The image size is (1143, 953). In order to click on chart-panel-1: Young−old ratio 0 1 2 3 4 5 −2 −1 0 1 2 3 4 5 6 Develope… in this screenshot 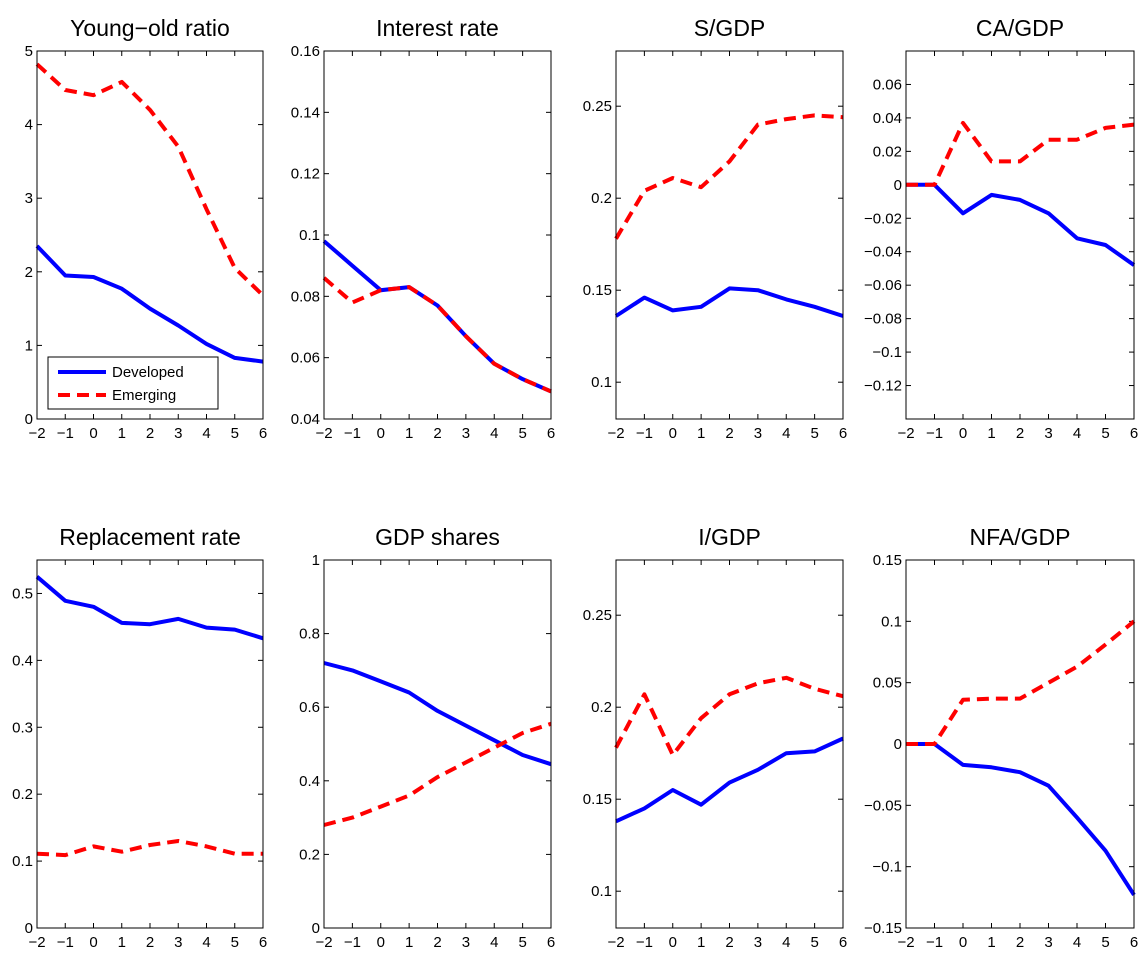, I will do `click(146, 228)`.